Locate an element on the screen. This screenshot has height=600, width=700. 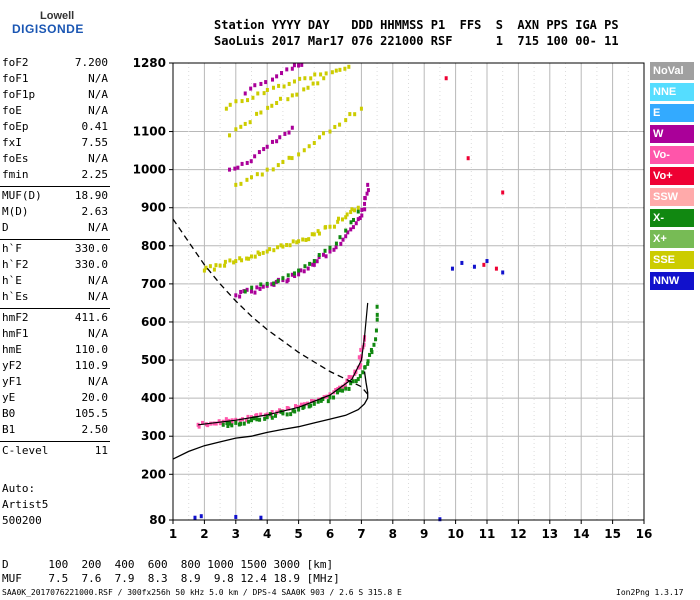
echo-trace is located at coordinates (281, 239).